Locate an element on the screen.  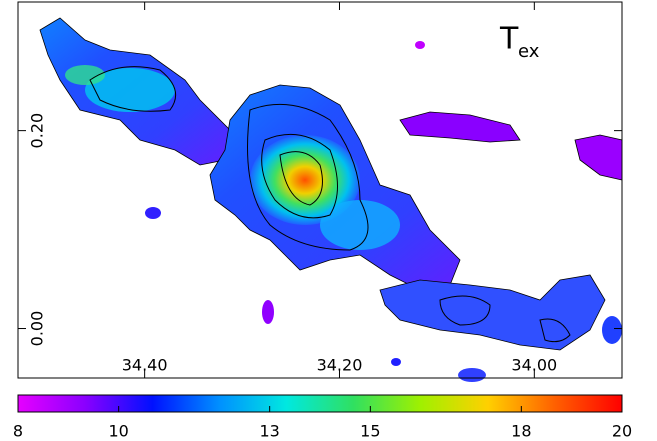
colorbar-tick-label: 8 is located at coordinates (18, 431).